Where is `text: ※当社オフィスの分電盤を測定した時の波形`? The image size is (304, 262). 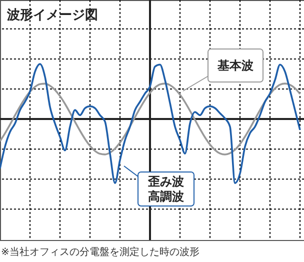
text: ※当社オフィスの分電盤を測定した時の波形 is located at coordinates (100, 252).